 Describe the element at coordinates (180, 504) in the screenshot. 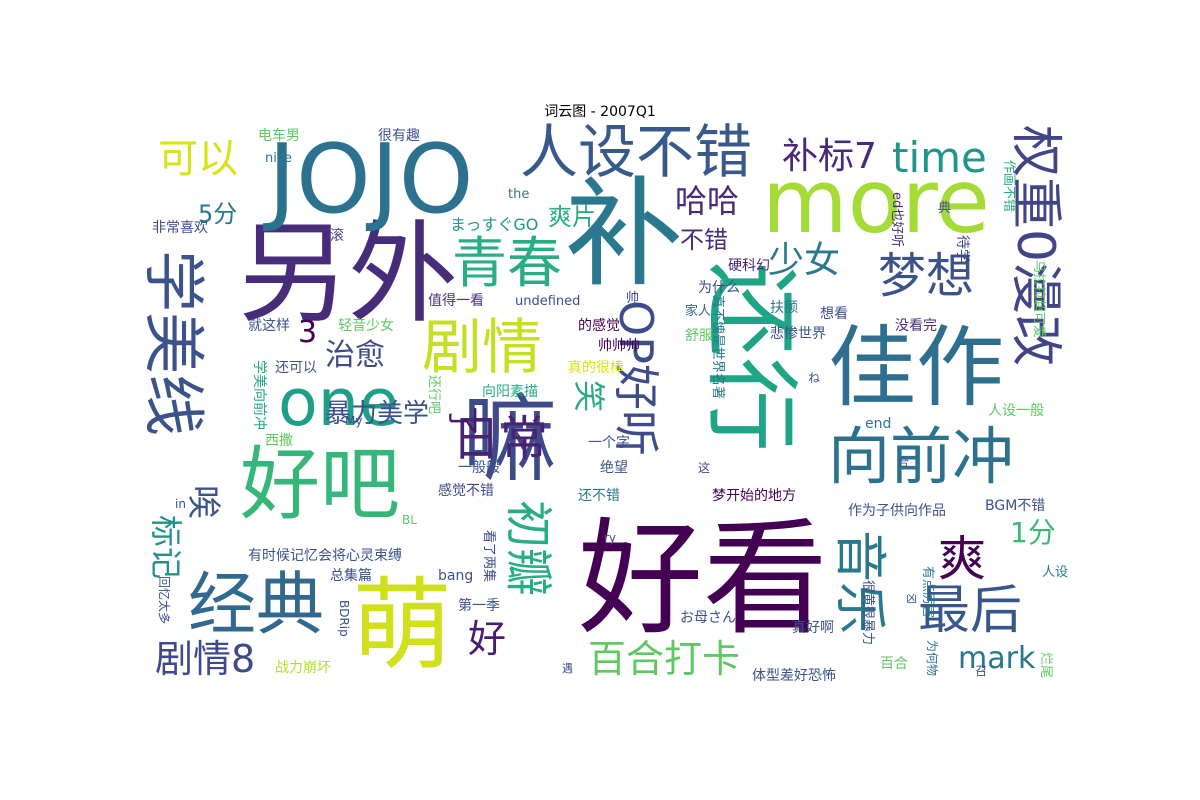

I see `word: in` at that location.